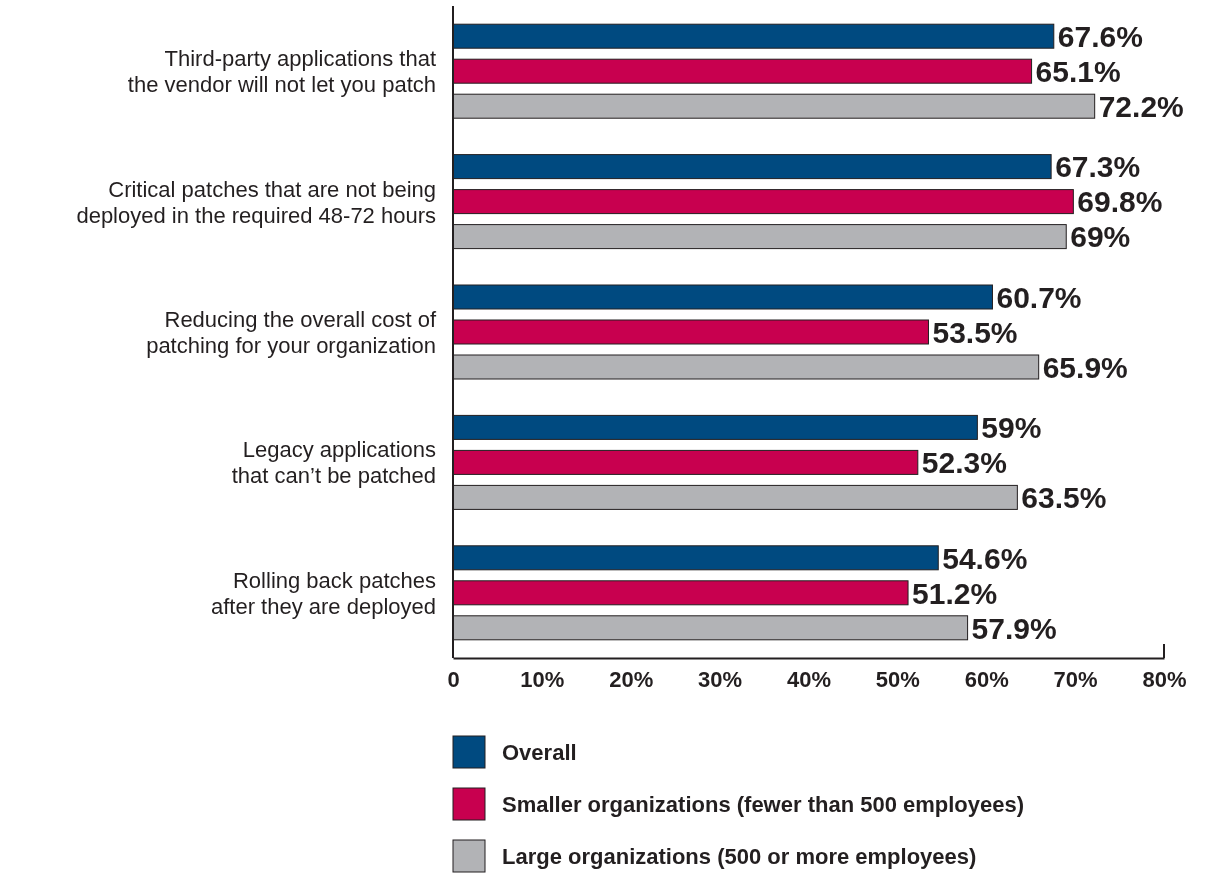  Describe the element at coordinates (1085, 367) in the screenshot. I see `data-label: 65.9%` at that location.